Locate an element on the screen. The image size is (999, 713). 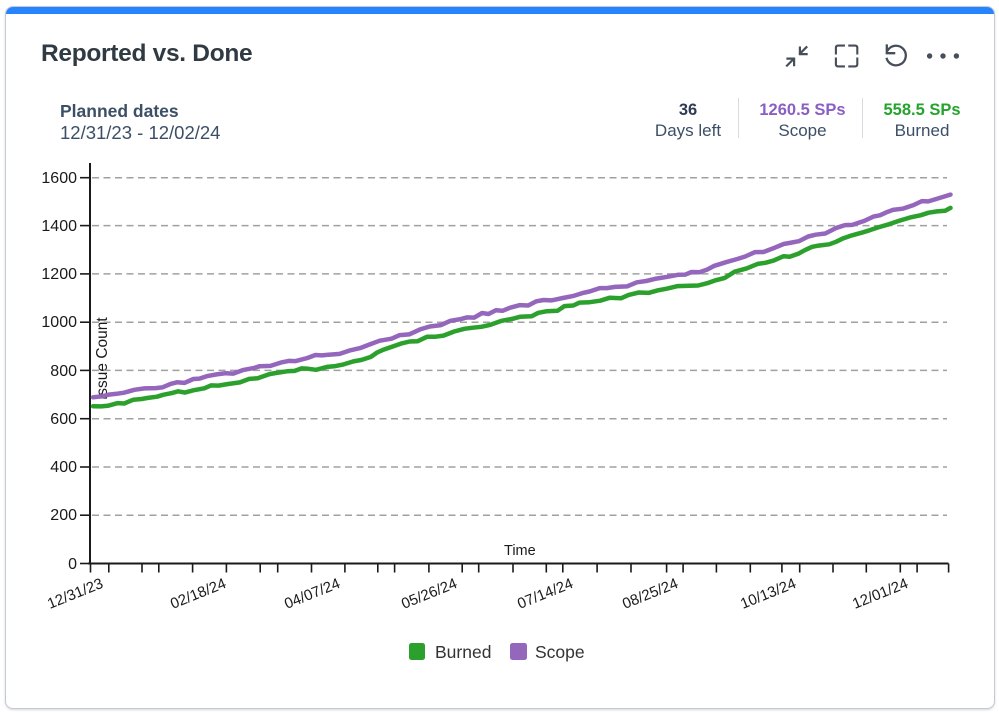
svg-text: 05/26/24 is located at coordinates (429, 594).